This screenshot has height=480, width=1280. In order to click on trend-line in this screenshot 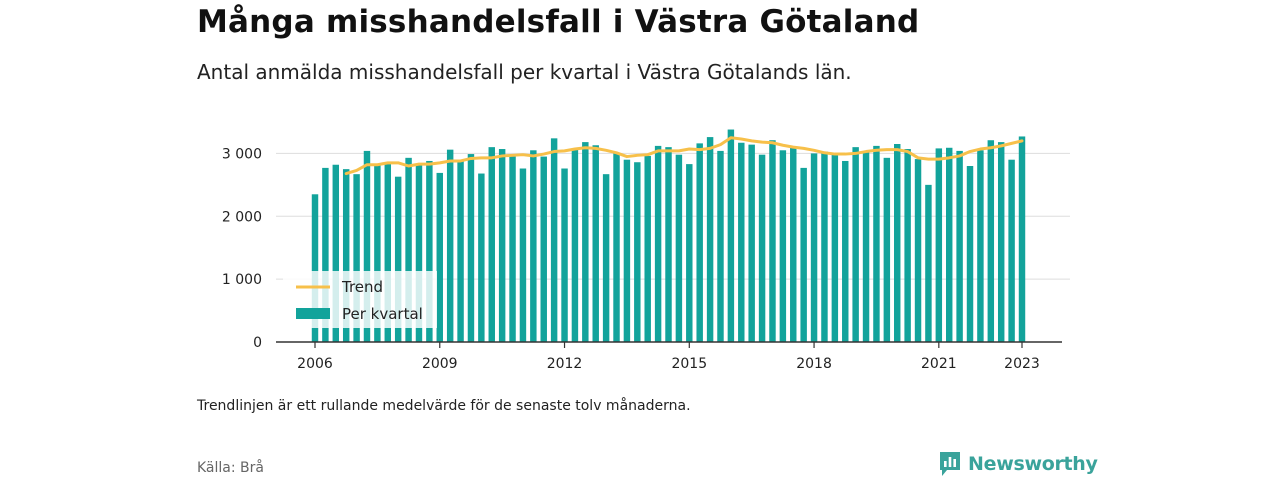, I will do `click(684, 156)`.